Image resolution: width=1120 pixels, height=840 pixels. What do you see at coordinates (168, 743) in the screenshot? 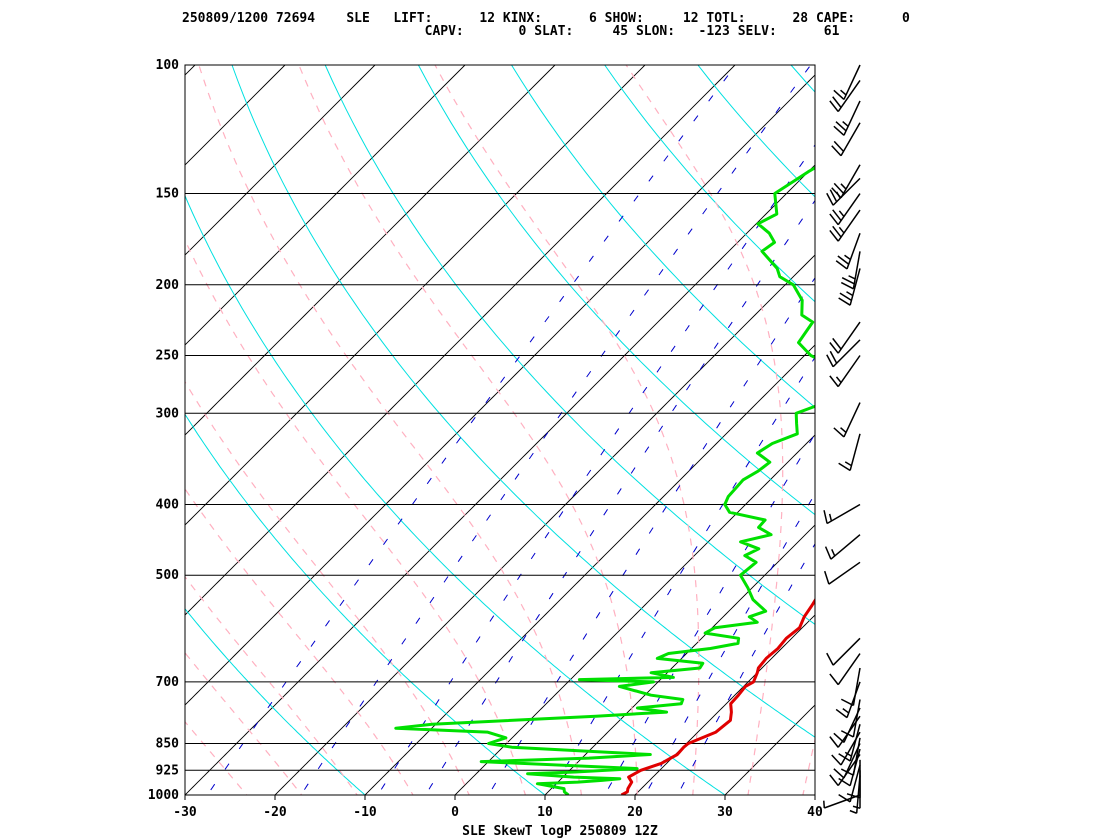
I see `pressure-tick-label: 850` at bounding box center [168, 743].